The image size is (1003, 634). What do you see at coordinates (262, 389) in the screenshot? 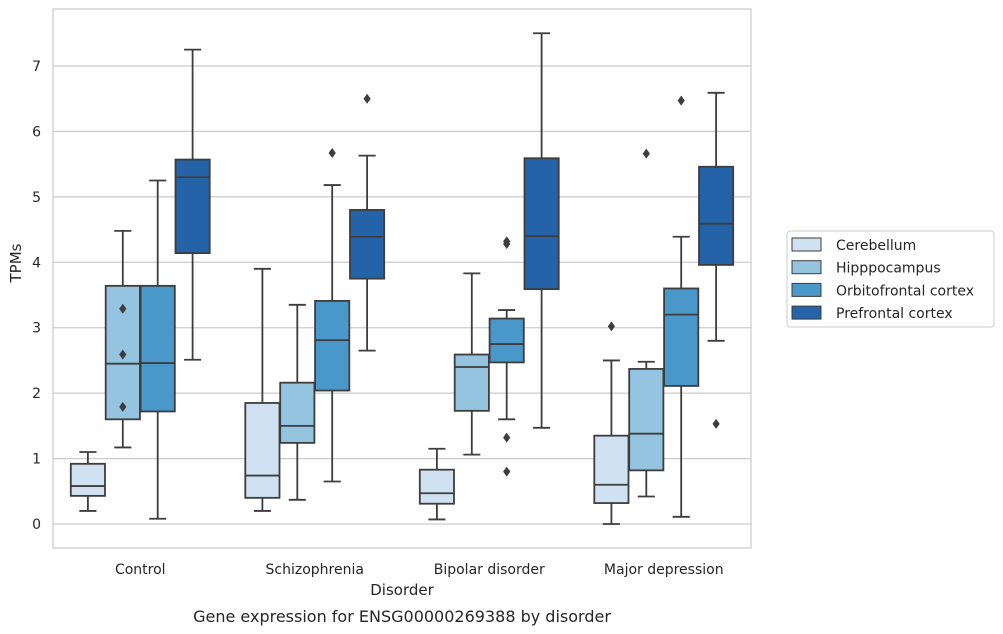
I see `box-cerebellum-schizophrenia` at bounding box center [262, 389].